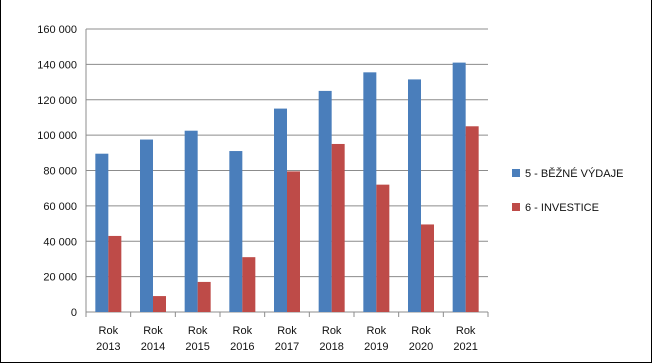 The width and height of the screenshot is (652, 363). I want to click on legend-swatch-bezne-vydaje, so click(516, 173).